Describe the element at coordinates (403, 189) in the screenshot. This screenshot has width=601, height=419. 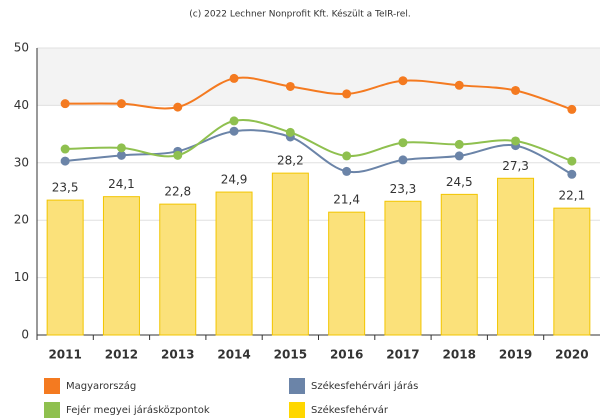
I see `data-label: 23,3` at that location.